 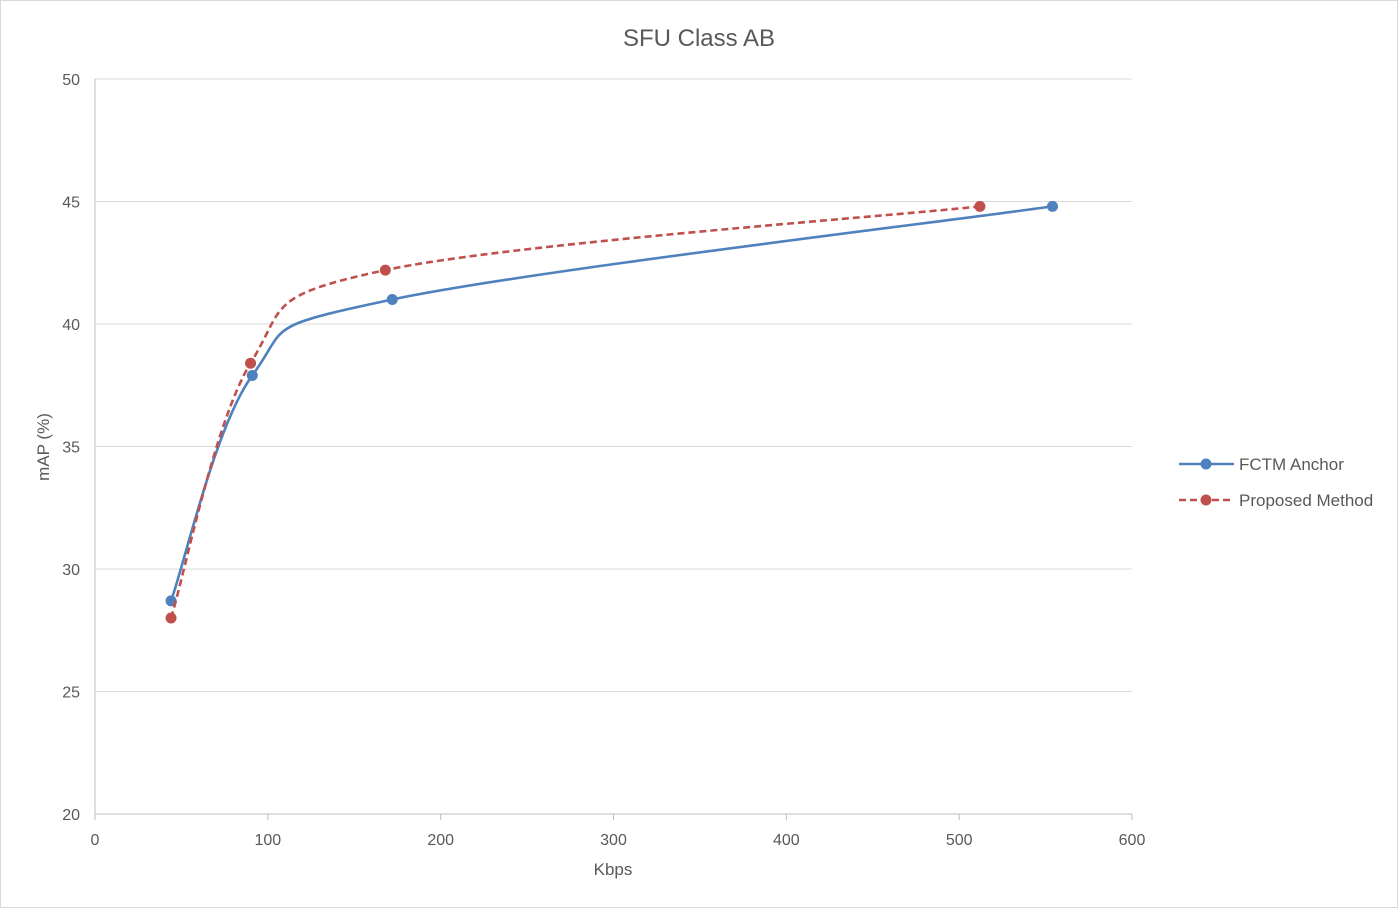 I want to click on x-tick-label: 200, so click(x=440, y=840).